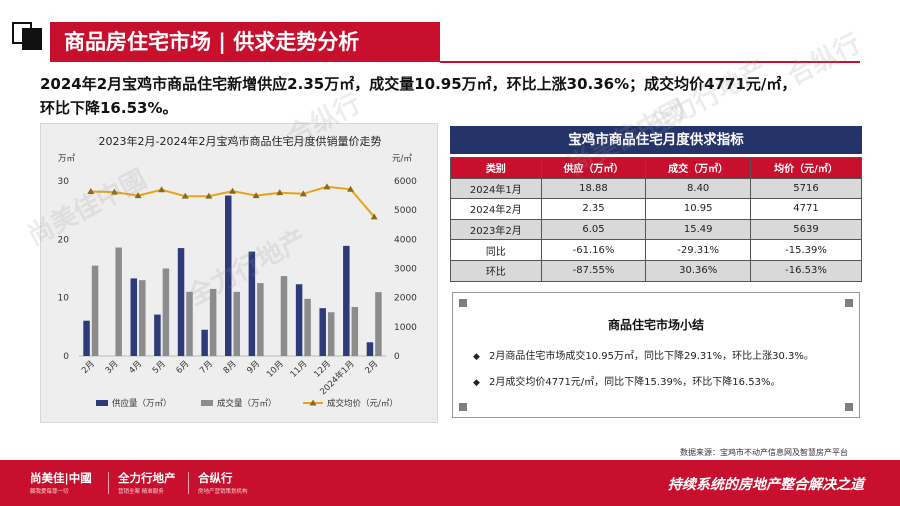  Describe the element at coordinates (142, 403) in the screenshot. I see `legend-label-supply: 供应量（万㎡）` at that location.